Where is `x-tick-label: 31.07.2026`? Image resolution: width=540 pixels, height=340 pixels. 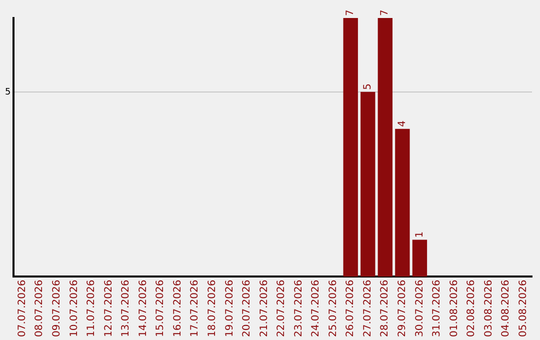
x-tick-label: 31.07.2026 is located at coordinates (437, 309).